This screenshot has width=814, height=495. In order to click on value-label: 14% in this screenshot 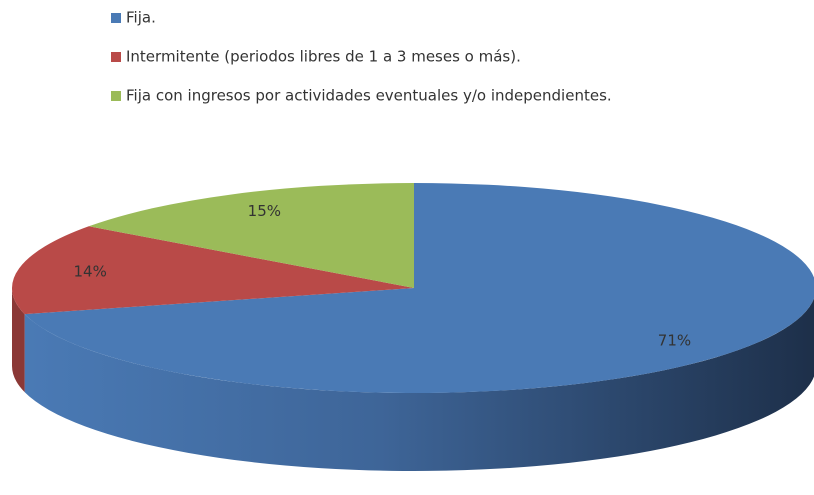, I will do `click(90, 271)`.